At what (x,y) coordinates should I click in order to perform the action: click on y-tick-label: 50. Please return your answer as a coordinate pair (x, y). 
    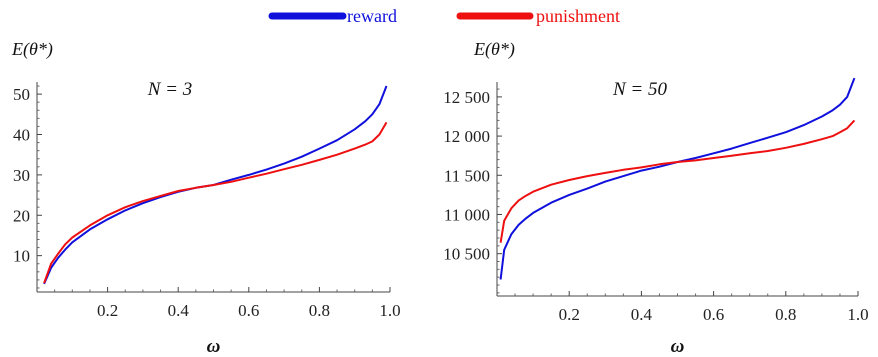
    Looking at the image, I should click on (21, 94).